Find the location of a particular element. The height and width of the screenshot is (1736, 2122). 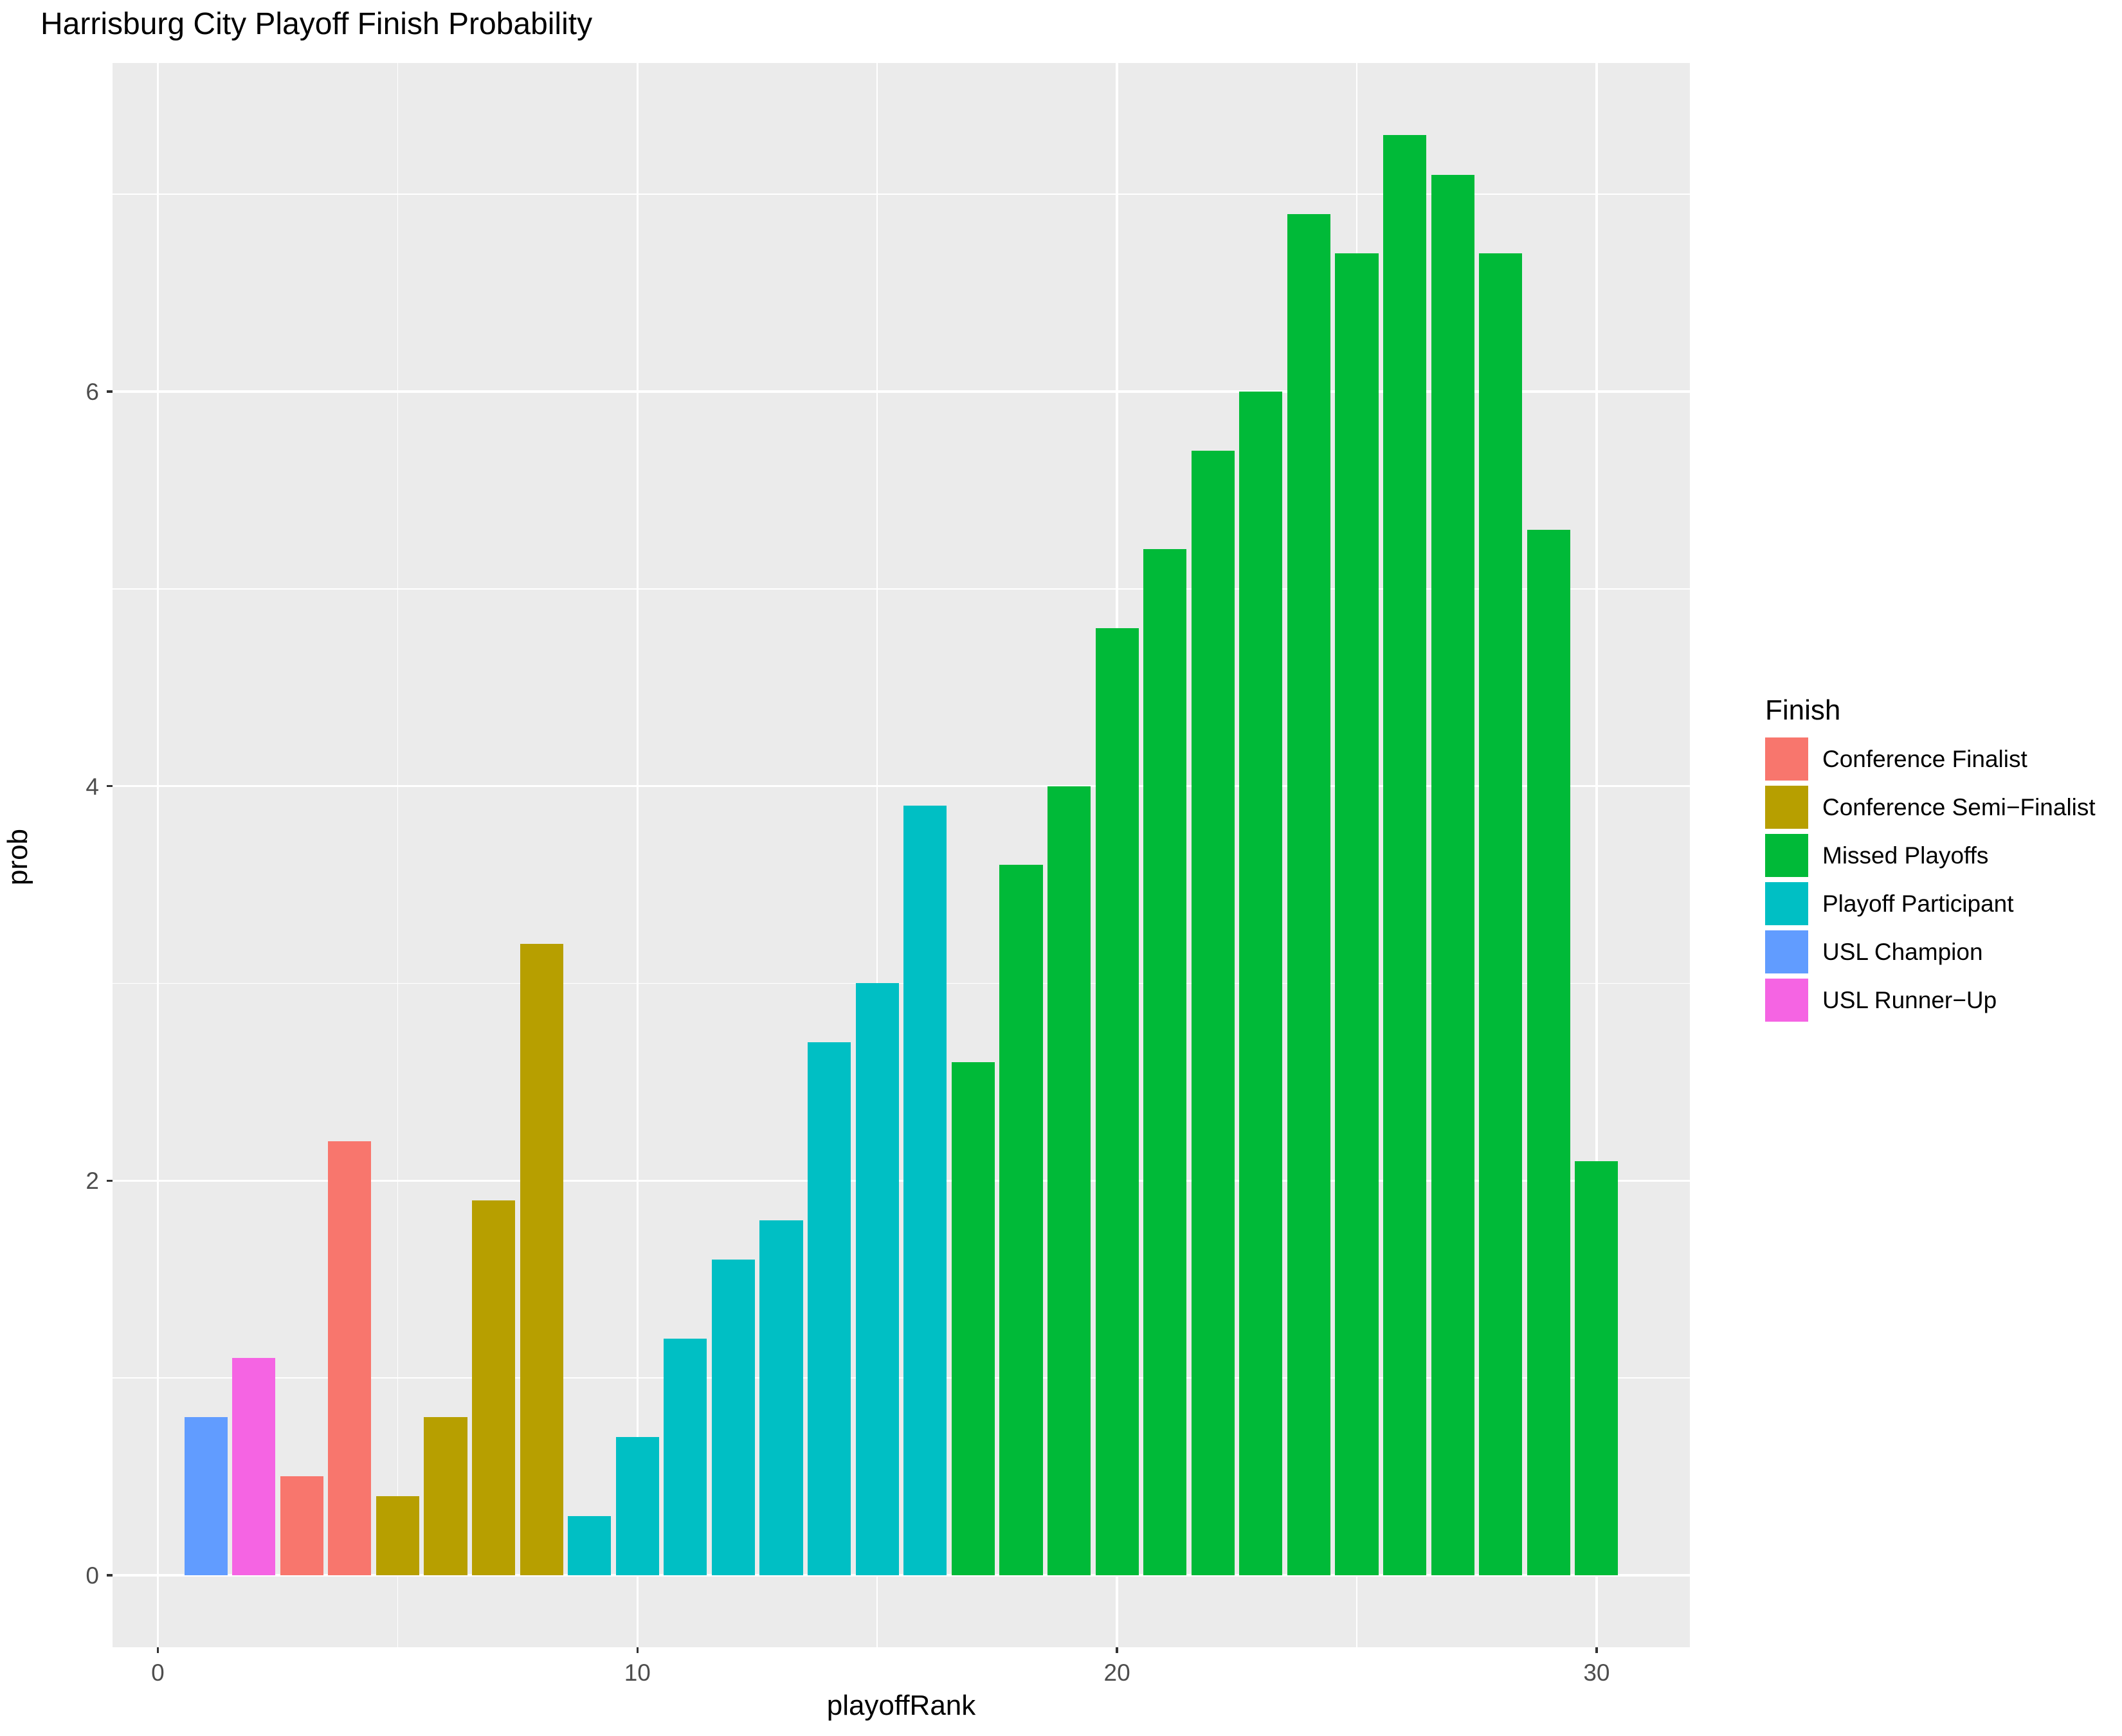

legend-entry: USL Champion is located at coordinates (1932, 951).